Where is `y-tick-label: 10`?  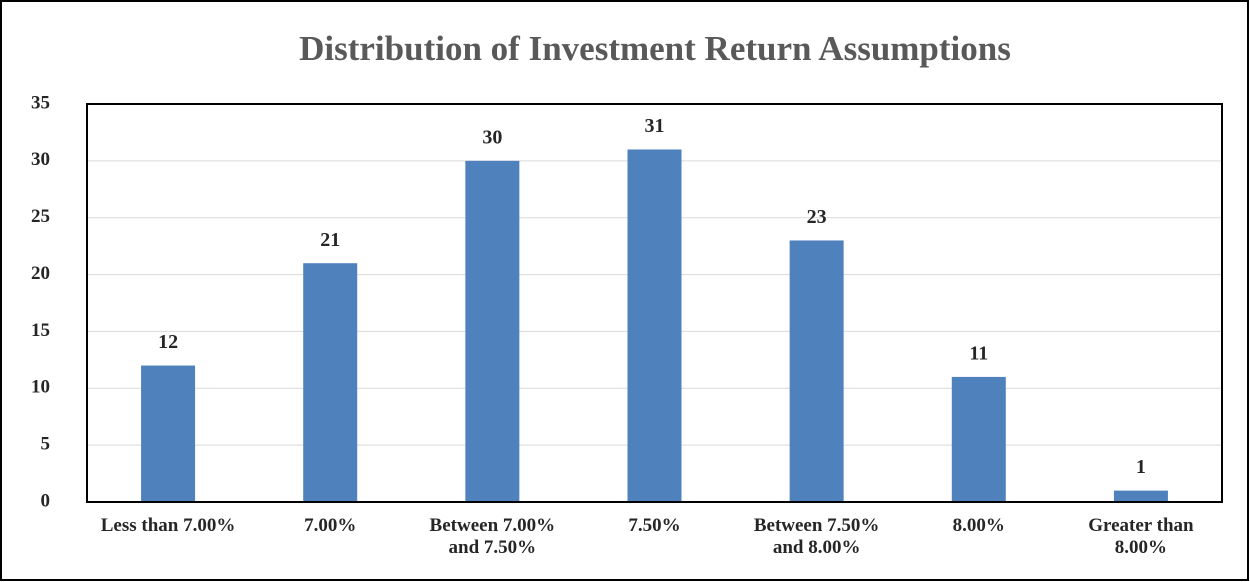 y-tick-label: 10 is located at coordinates (40, 387).